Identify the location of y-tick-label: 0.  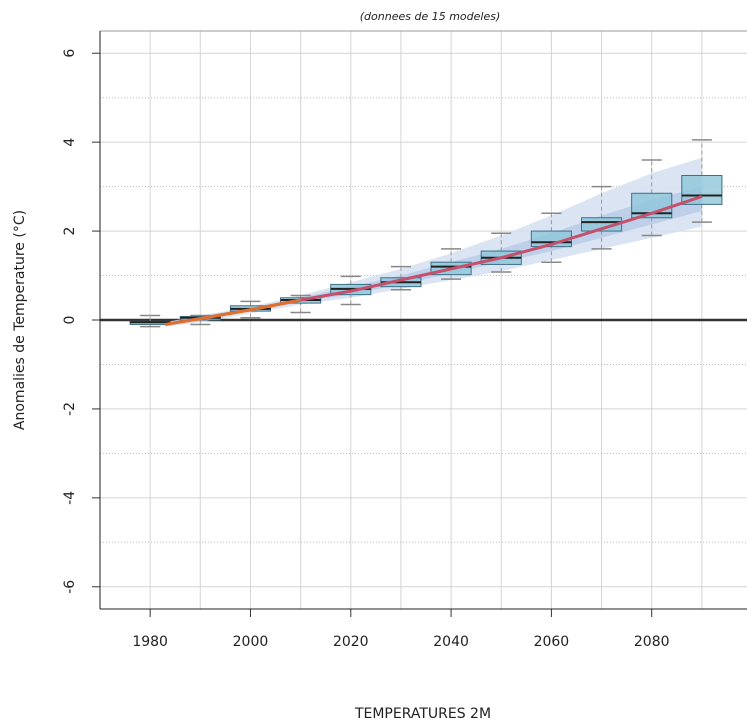
(70, 320).